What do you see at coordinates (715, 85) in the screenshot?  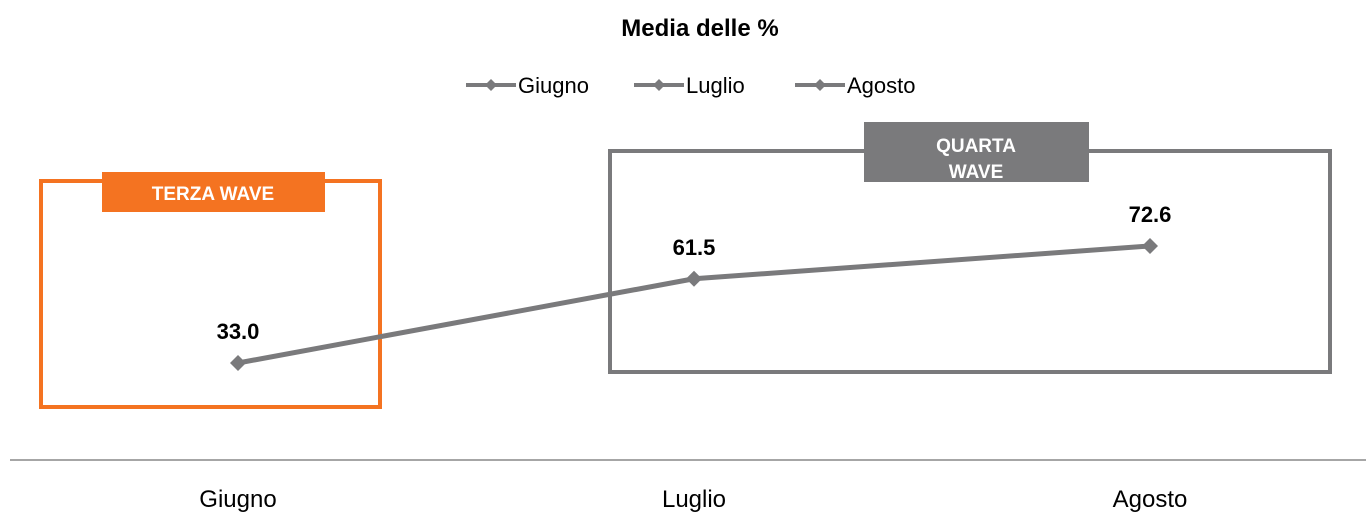 I see `legend-label: Luglio` at bounding box center [715, 85].